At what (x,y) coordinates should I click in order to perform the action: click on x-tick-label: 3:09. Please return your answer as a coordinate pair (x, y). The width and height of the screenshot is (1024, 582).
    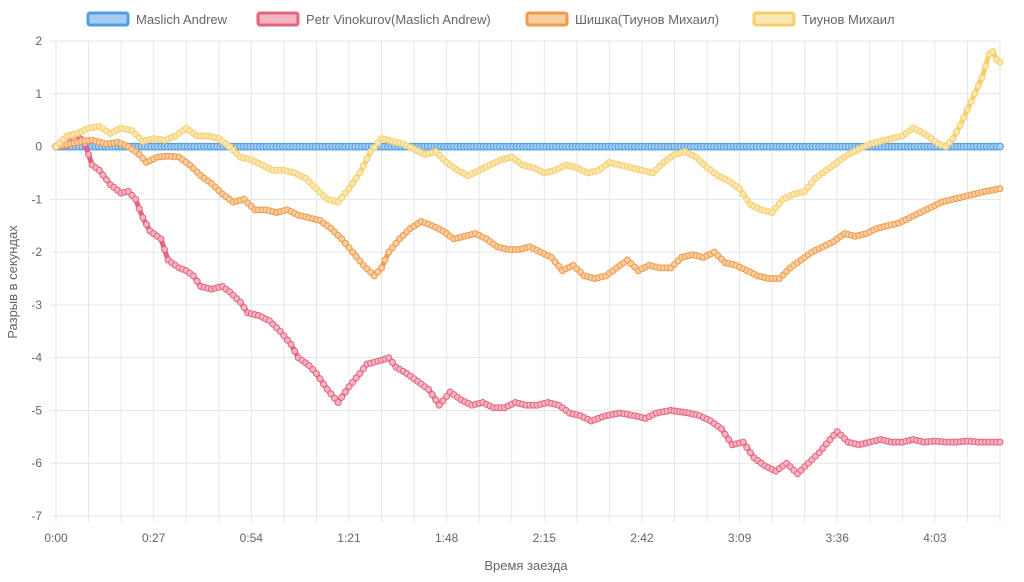
    Looking at the image, I should click on (740, 538).